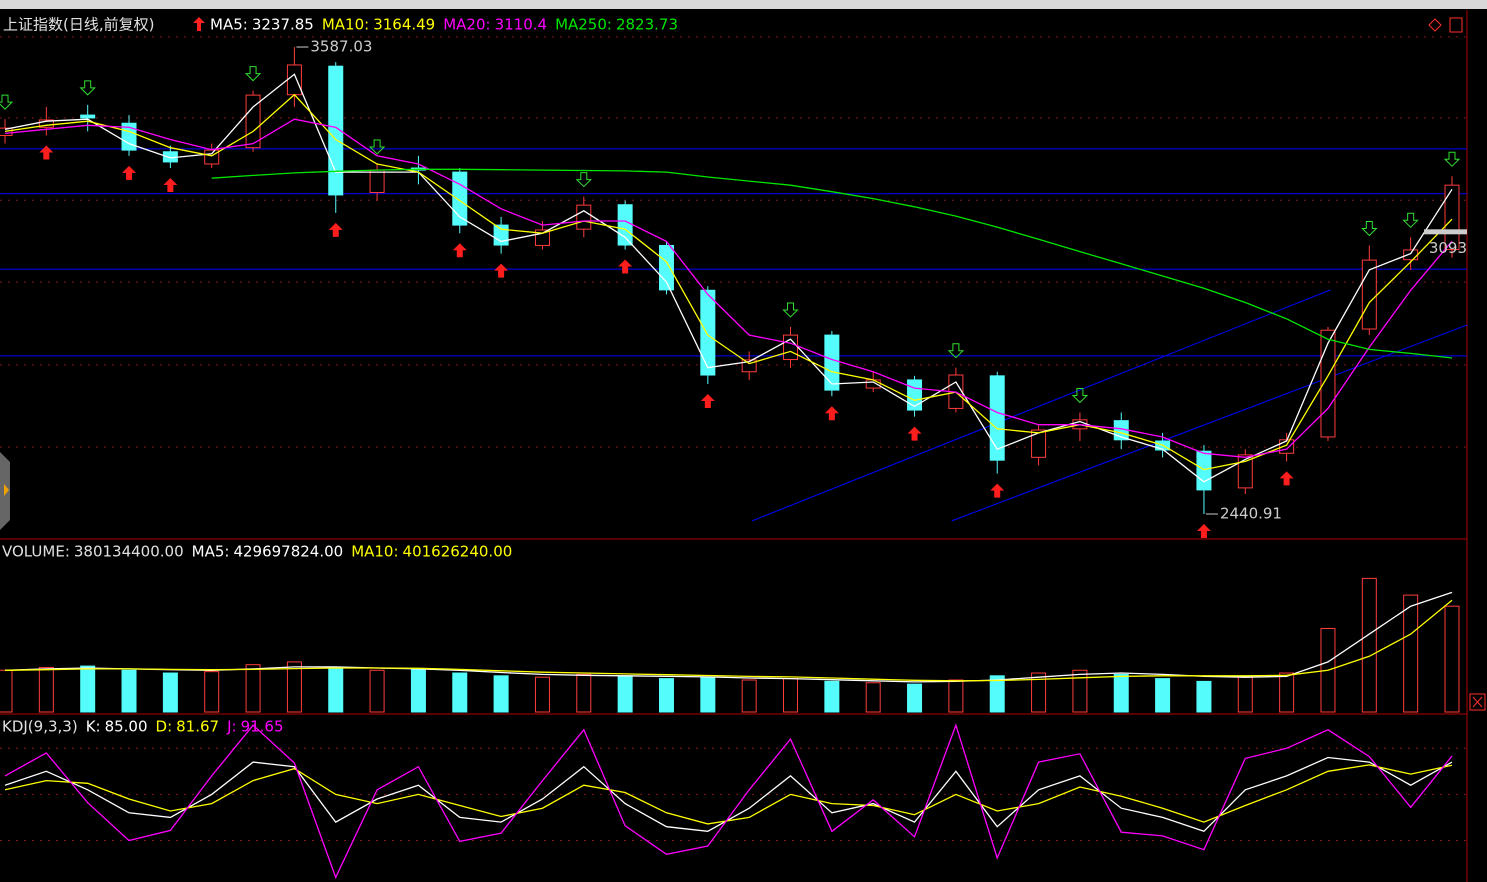 This screenshot has width=1487, height=882. What do you see at coordinates (521, 25) in the screenshot?
I see `legend-entry: 3110.4` at bounding box center [521, 25].